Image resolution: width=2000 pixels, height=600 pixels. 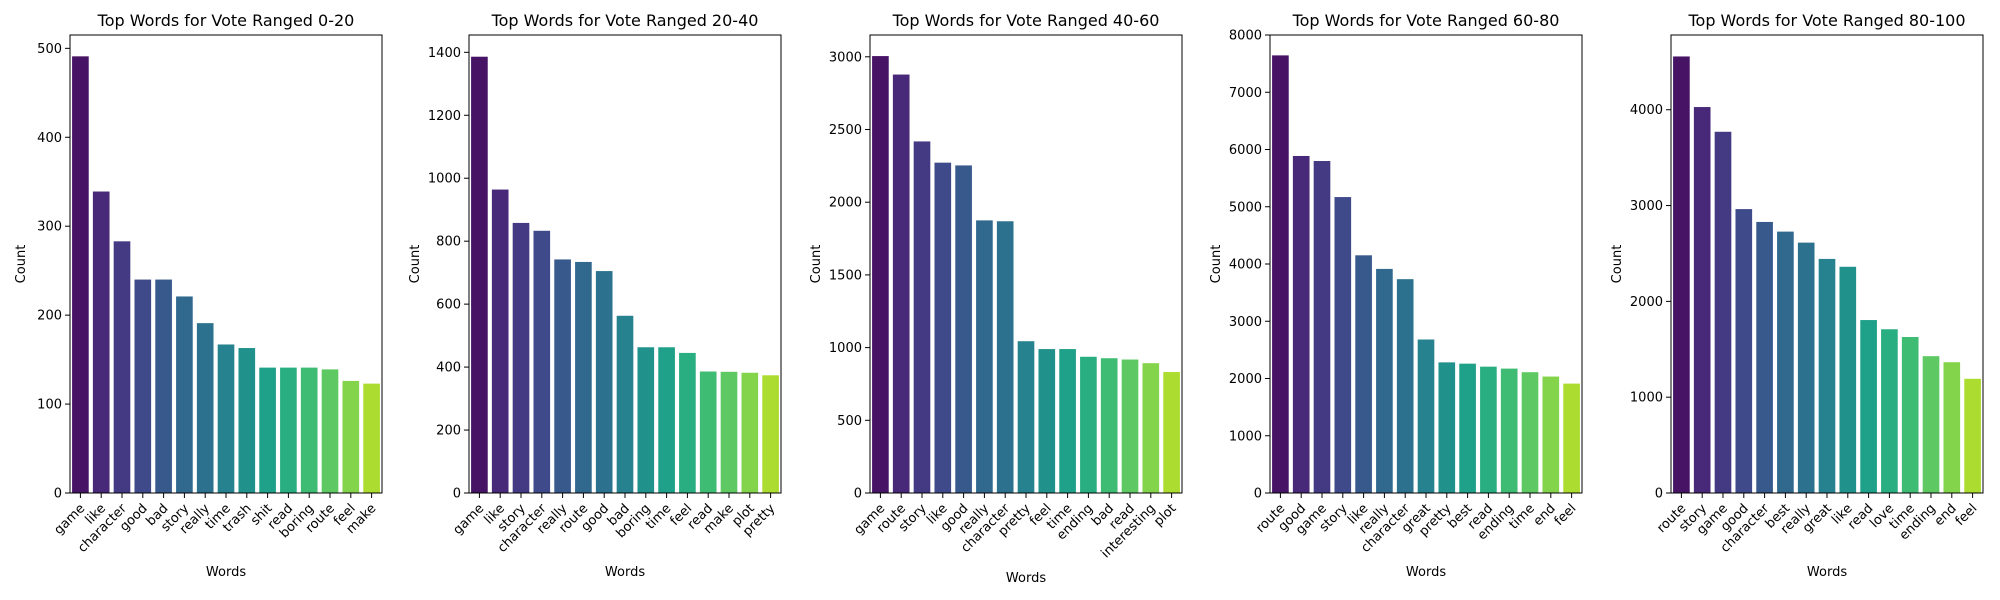 What do you see at coordinates (247, 420) in the screenshot?
I see `bar-trash` at bounding box center [247, 420].